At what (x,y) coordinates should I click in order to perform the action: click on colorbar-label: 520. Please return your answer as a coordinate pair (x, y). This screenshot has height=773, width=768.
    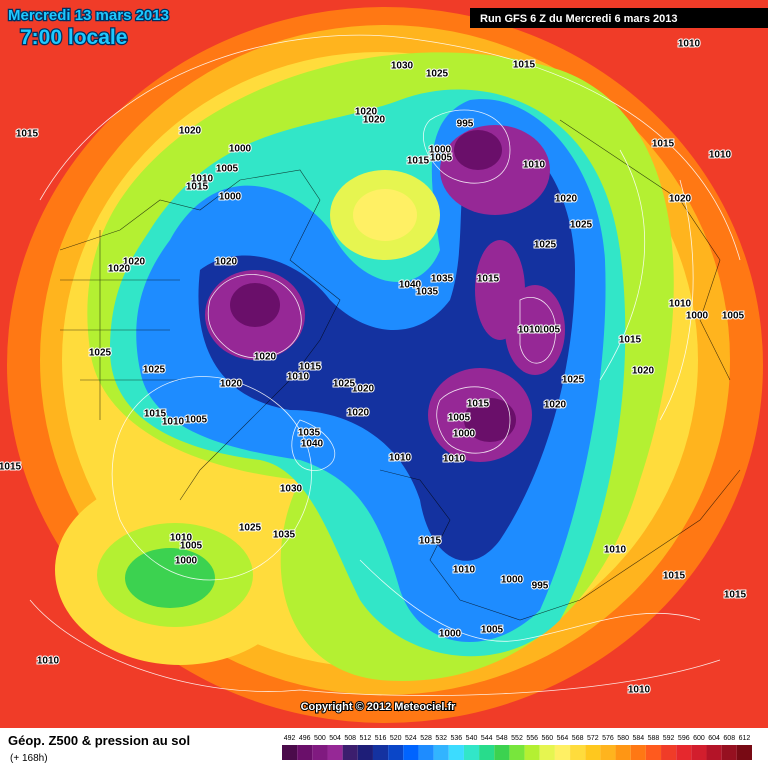
    Looking at the image, I should click on (396, 738).